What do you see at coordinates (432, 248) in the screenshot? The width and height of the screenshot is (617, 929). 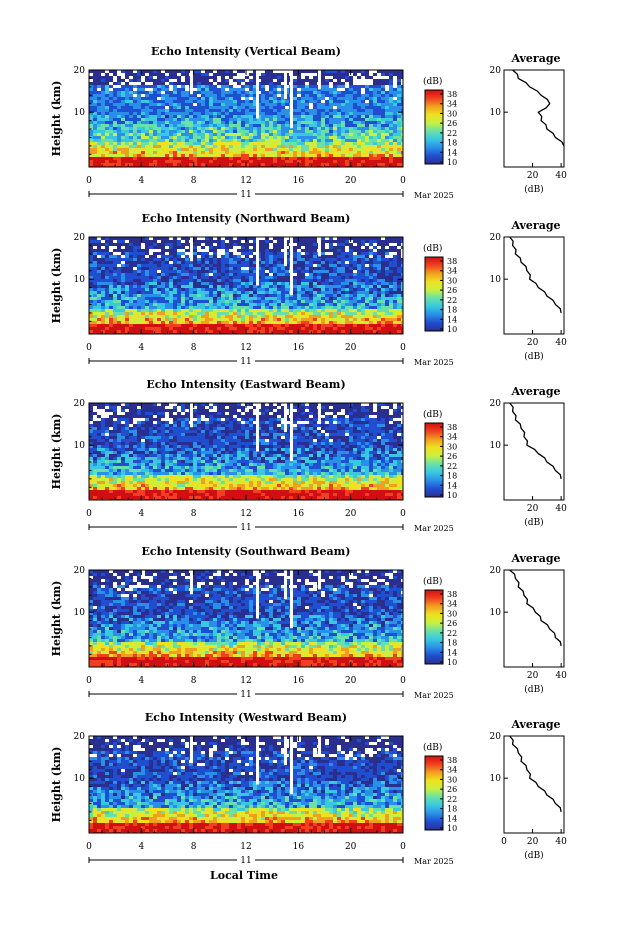 I see `colorbar-unit: (dB)` at bounding box center [432, 248].